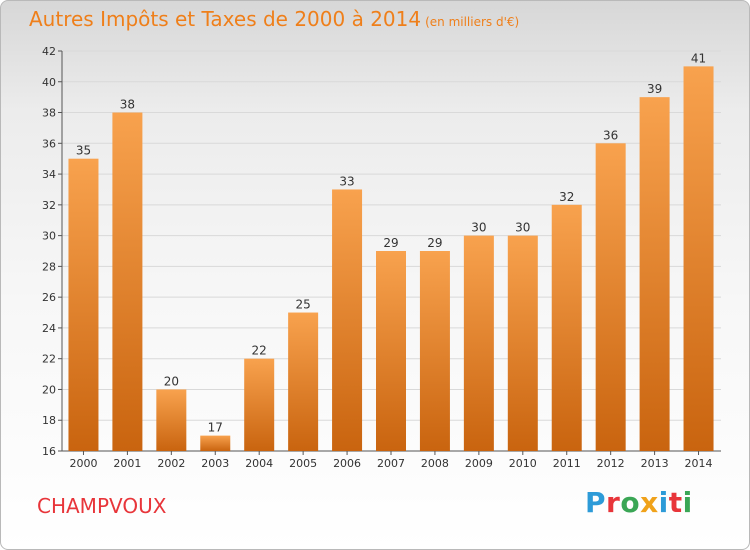 The image size is (750, 550). I want to click on x-tick-label: 2012, so click(611, 463).